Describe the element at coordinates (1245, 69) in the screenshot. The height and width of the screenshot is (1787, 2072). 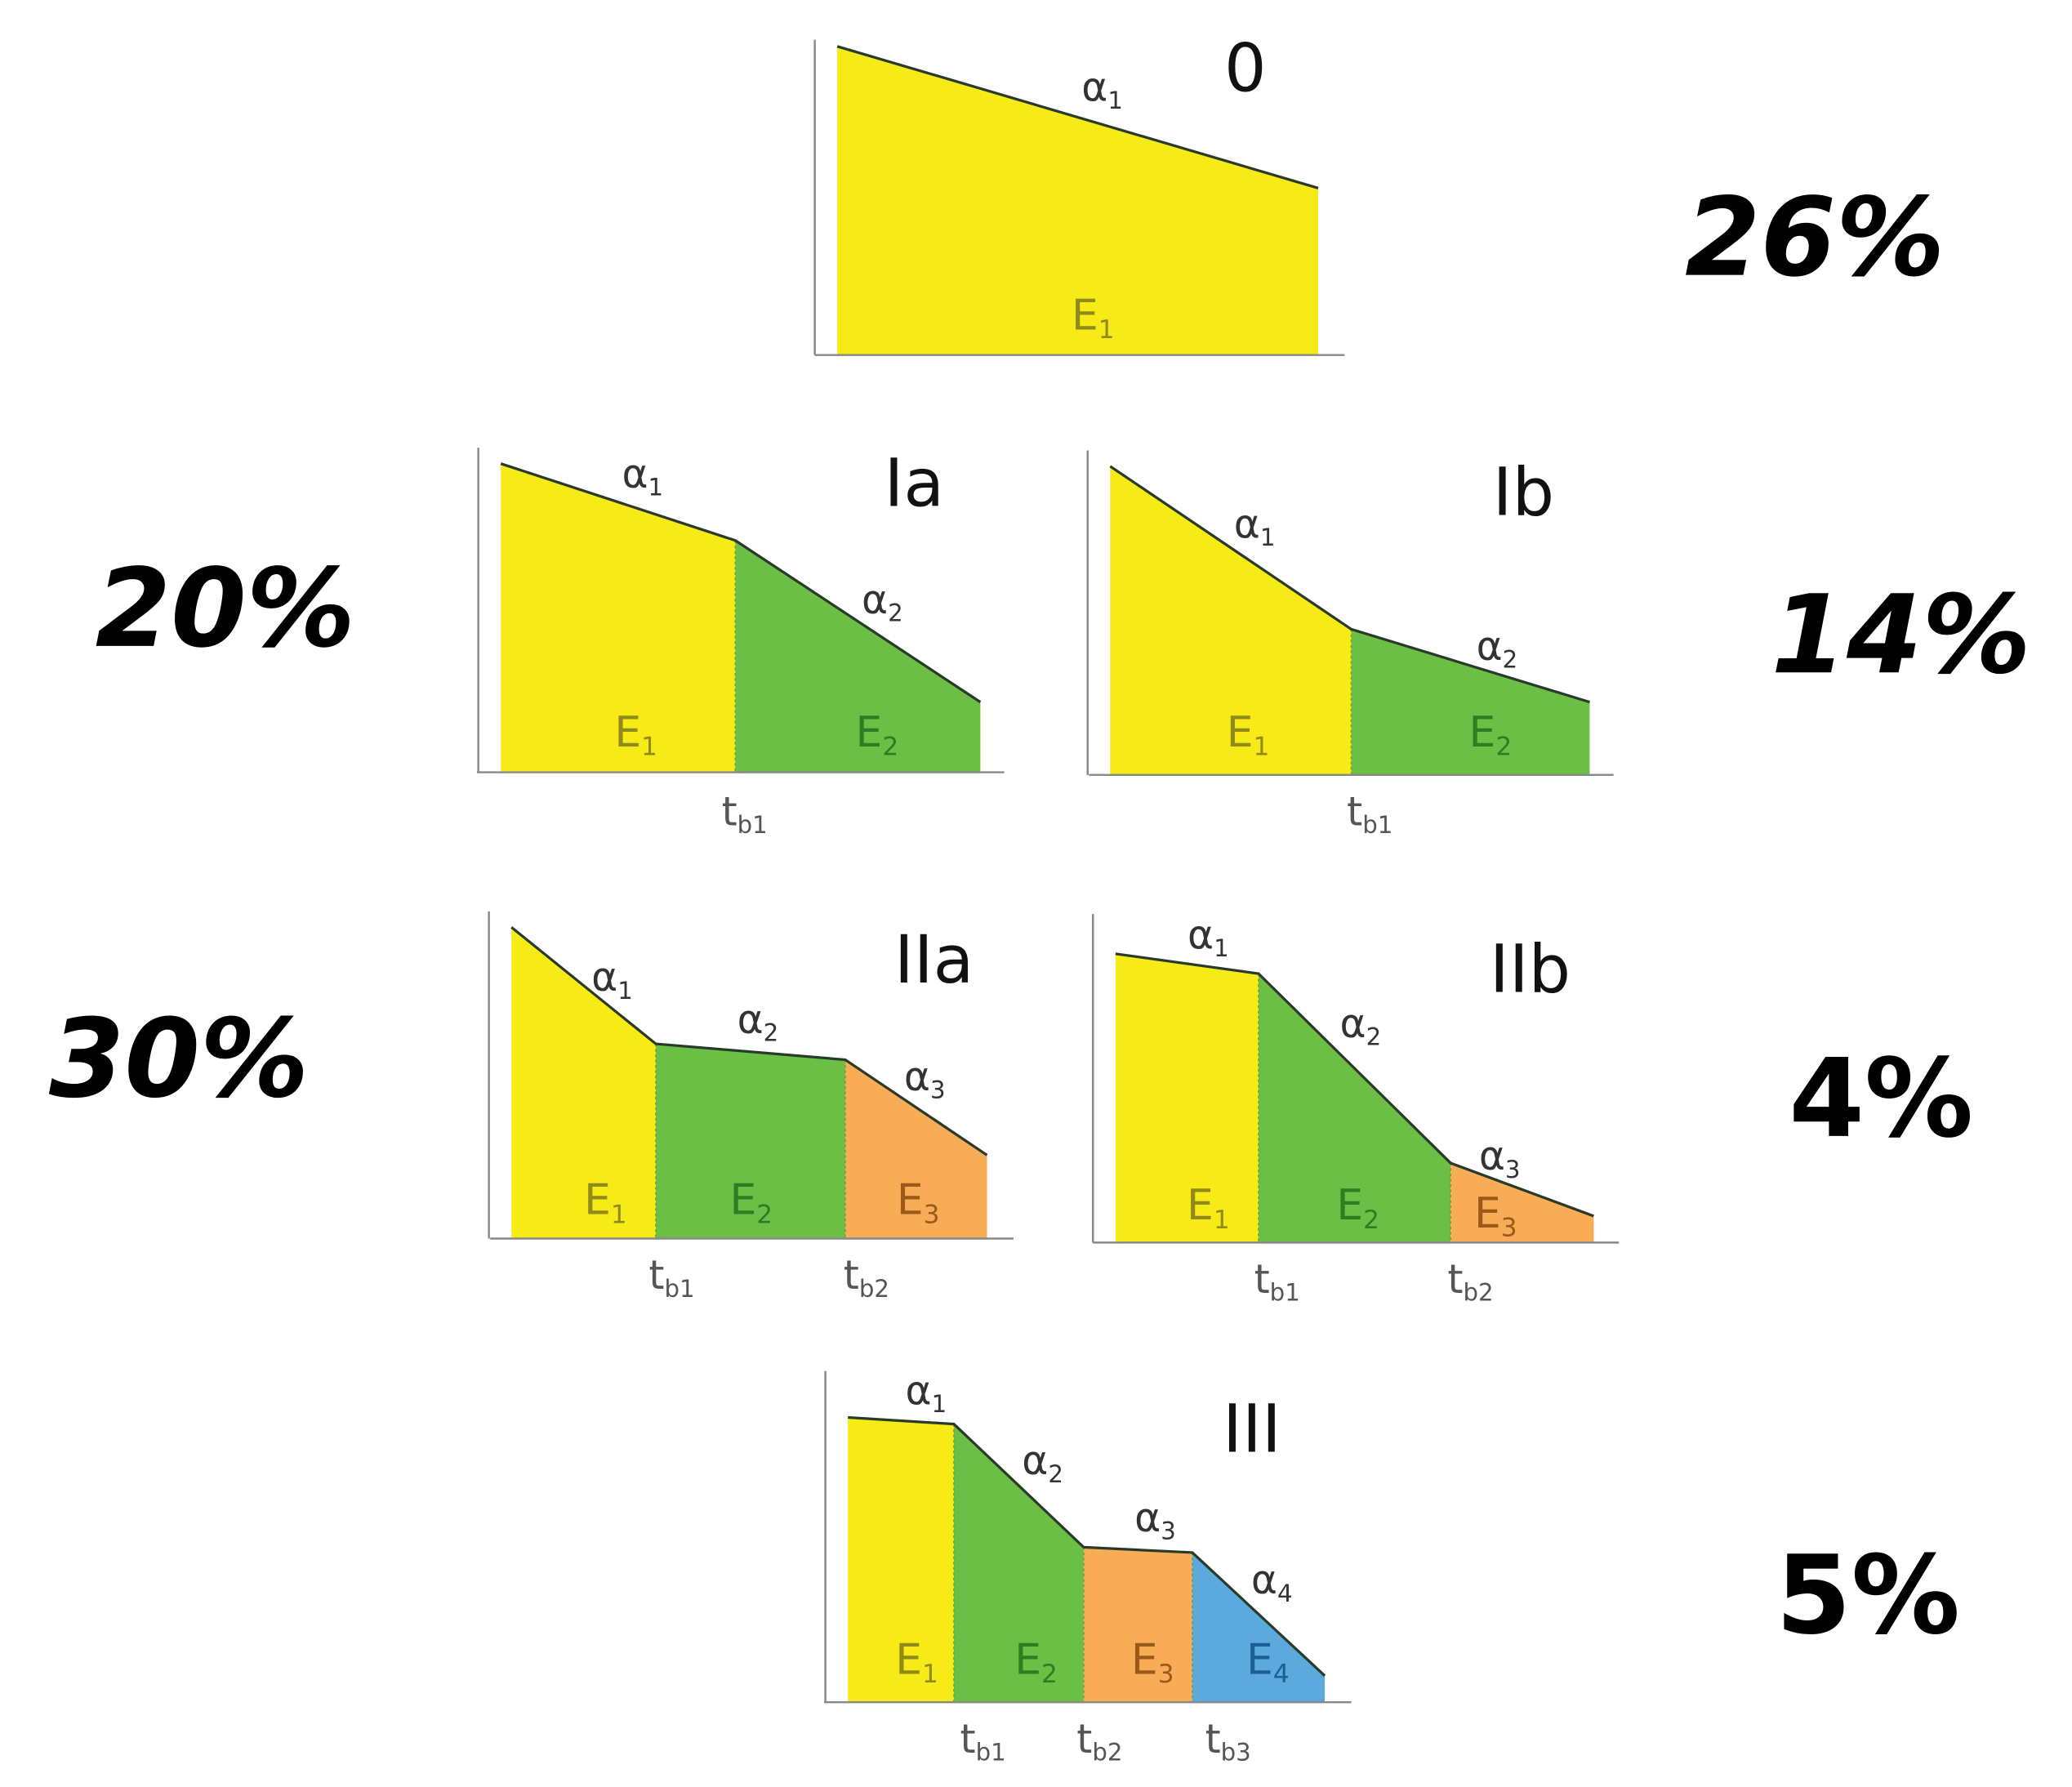
I see `panel-label: 0` at that location.